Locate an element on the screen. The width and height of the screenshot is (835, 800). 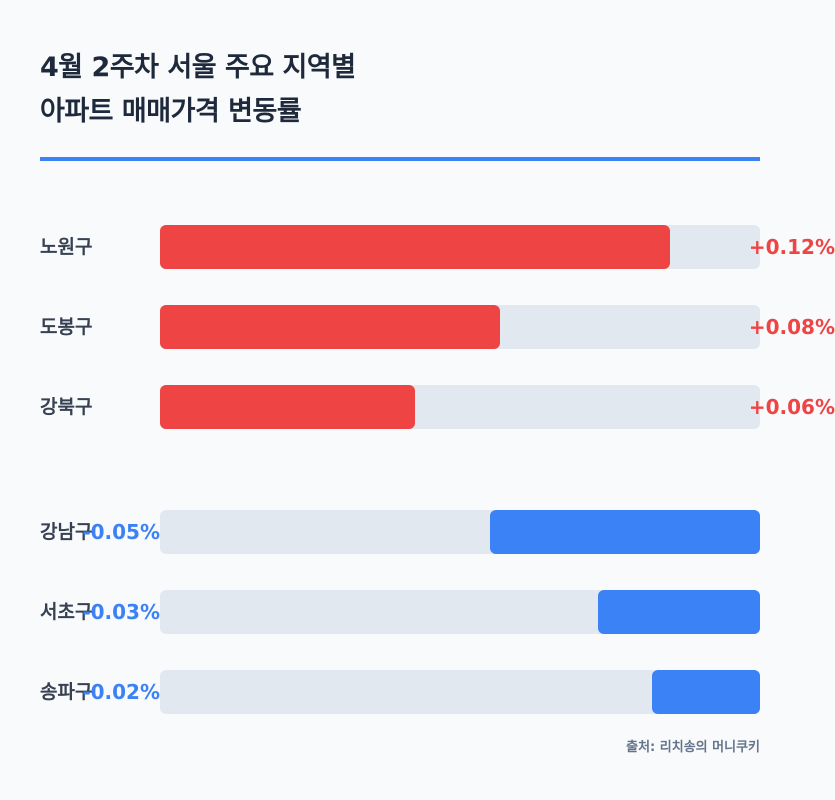
bar-row: 강남구 -0.05% is located at coordinates (417, 532).